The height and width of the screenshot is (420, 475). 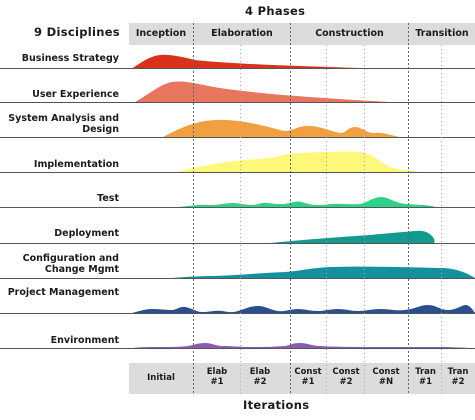 What do you see at coordinates (346, 377) in the screenshot?
I see `iteration-label-const2: Const #2` at bounding box center [346, 377].